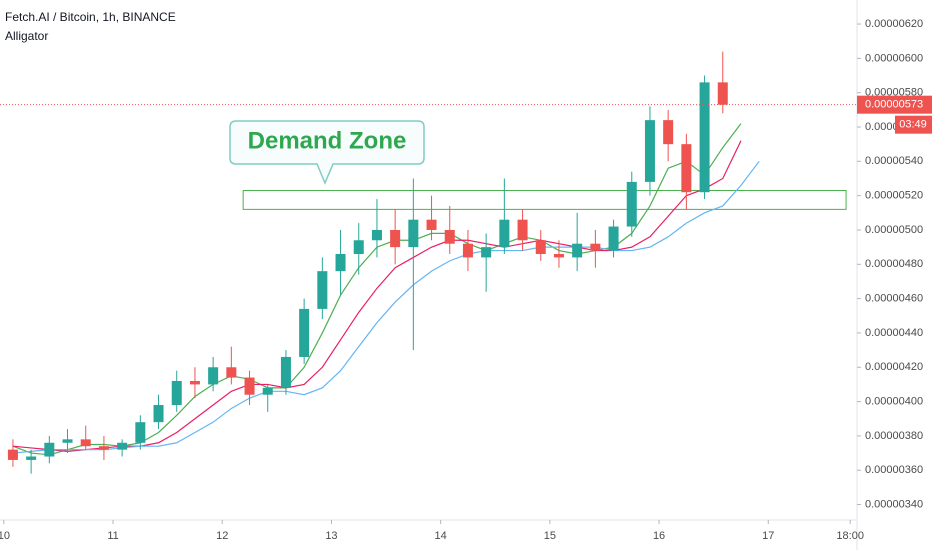 The width and height of the screenshot is (932, 555). I want to click on x-tick-label: 13, so click(331, 536).